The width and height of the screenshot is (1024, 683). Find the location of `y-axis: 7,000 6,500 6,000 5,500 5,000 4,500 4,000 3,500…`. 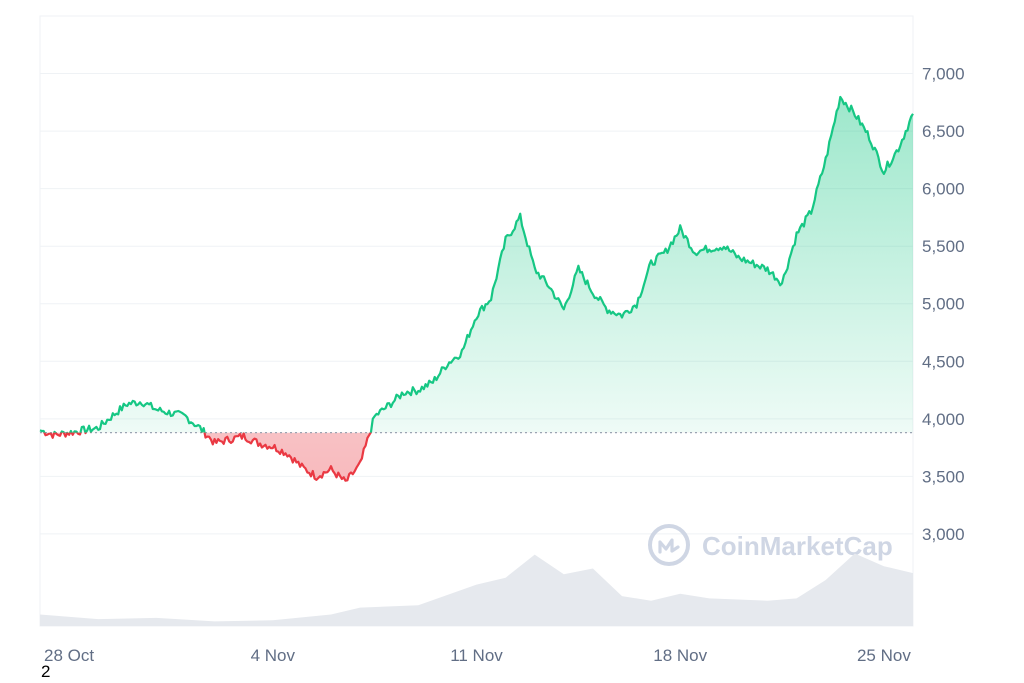

y-axis: 7,000 6,500 6,000 5,500 5,000 4,500 4,000 3,500… is located at coordinates (943, 304).